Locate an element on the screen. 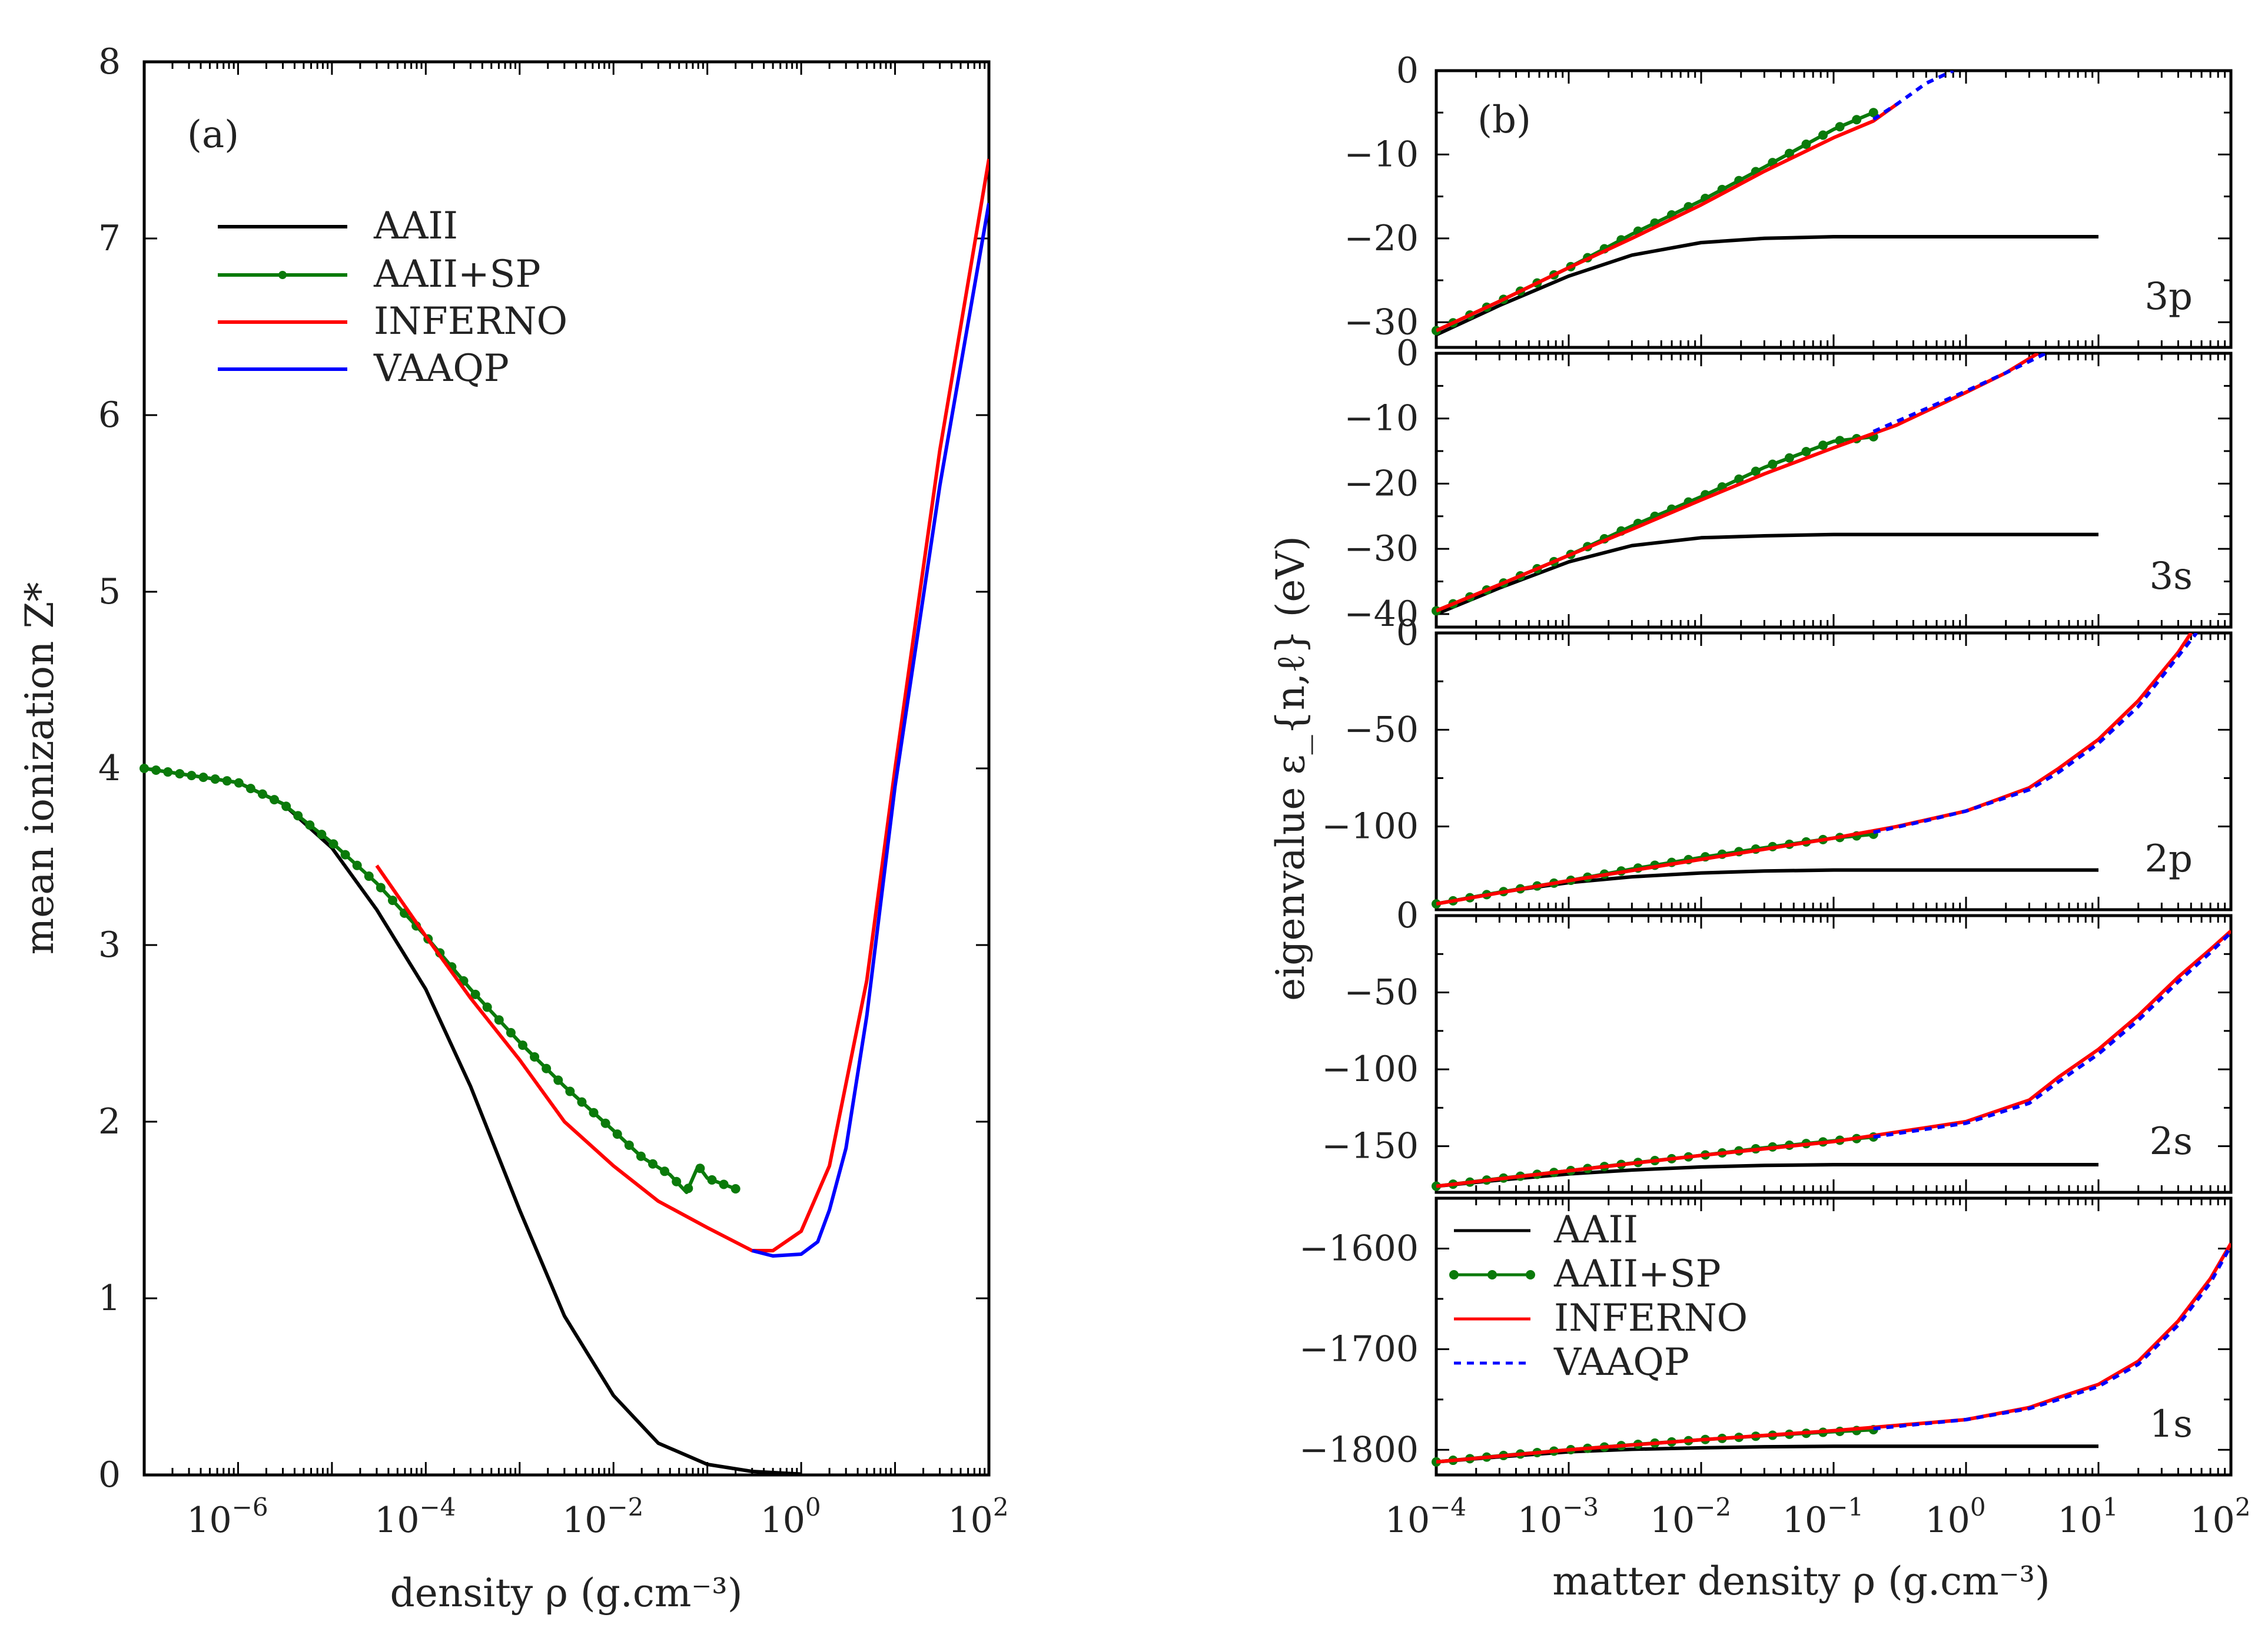  subpanel-1s-xtick-exp: −2 is located at coordinates (1713, 1507).